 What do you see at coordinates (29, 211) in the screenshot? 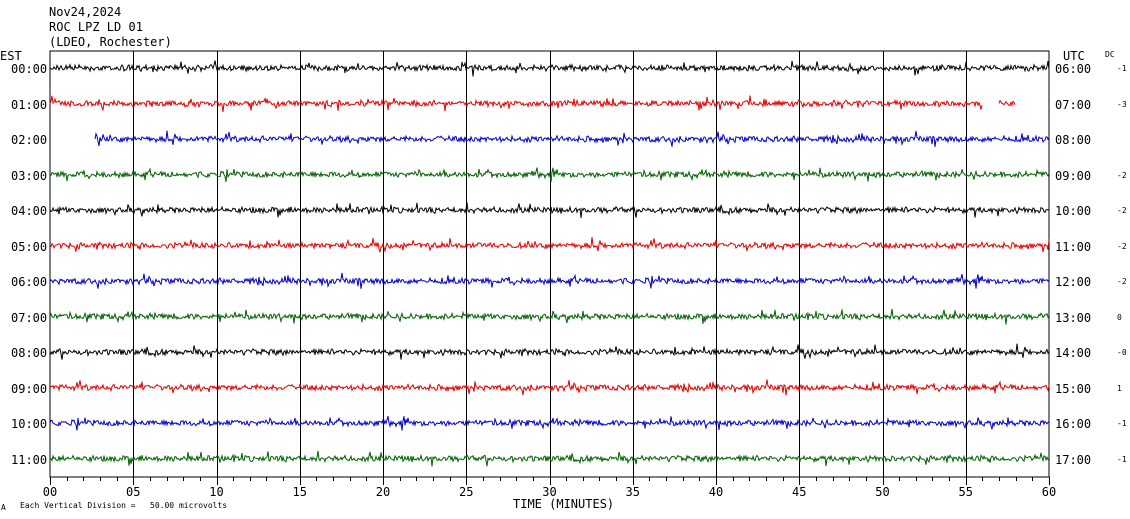
I see `est-hour-label: 04:00` at bounding box center [29, 211].